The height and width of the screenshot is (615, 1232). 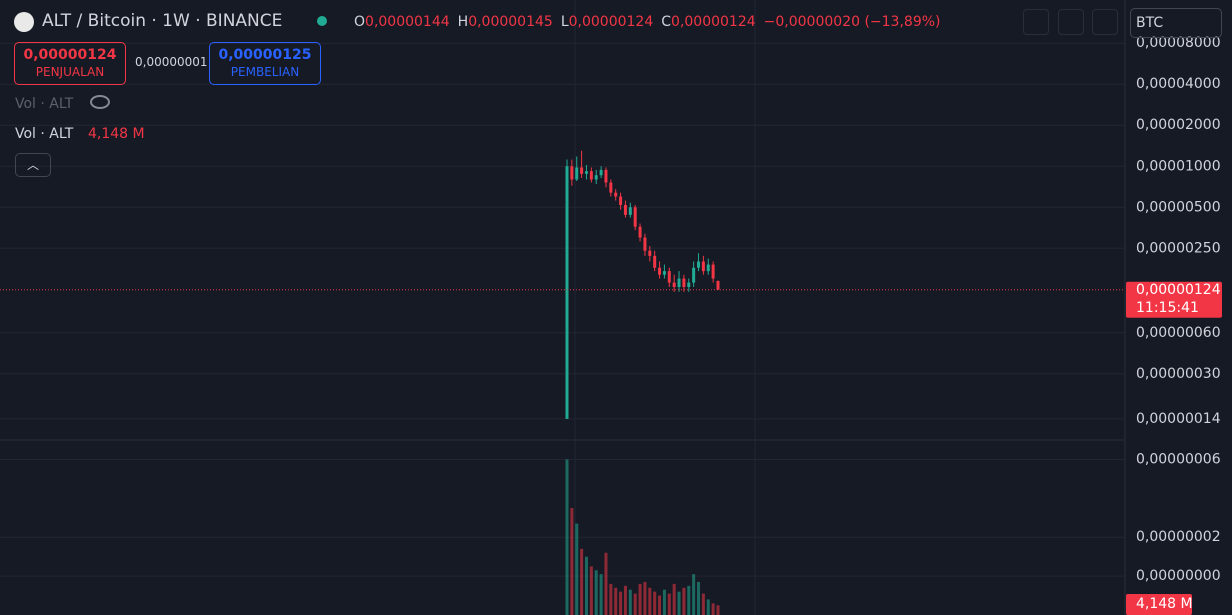 I want to click on volume-legend-value: 4,148 M, so click(x=116, y=134).